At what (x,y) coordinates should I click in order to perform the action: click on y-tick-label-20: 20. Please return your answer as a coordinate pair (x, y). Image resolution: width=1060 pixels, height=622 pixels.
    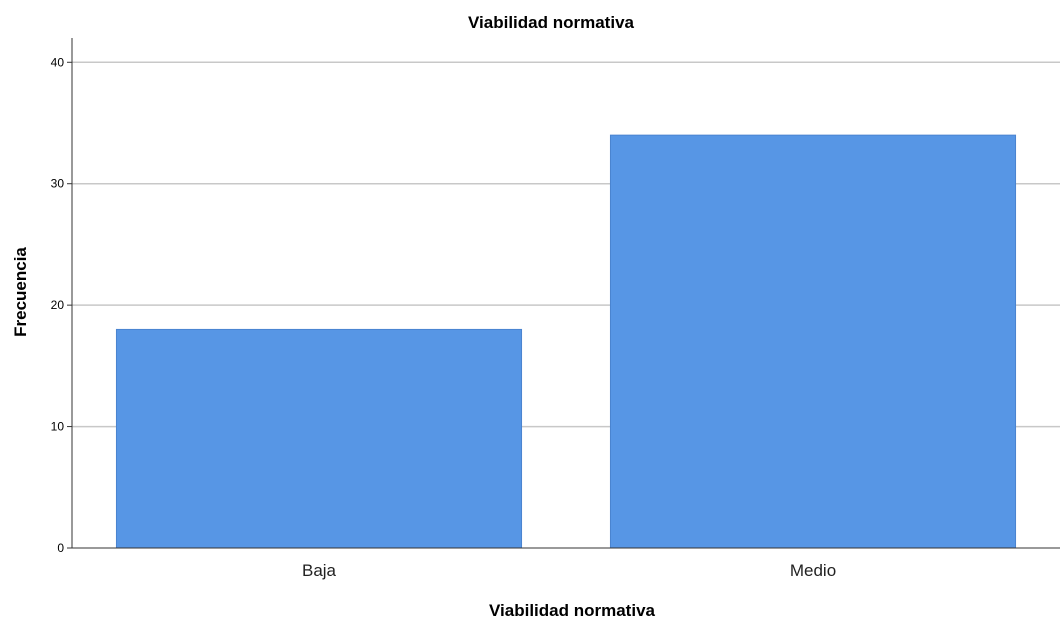
    Looking at the image, I should click on (58, 305).